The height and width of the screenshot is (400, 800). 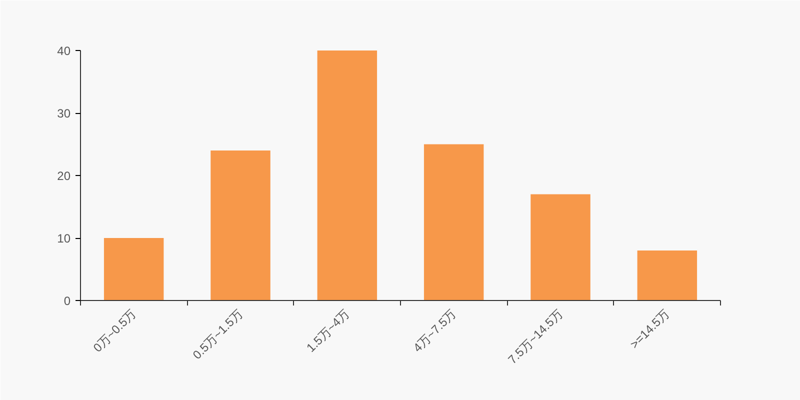 What do you see at coordinates (67, 301) in the screenshot?
I see `y-tick-label: 0` at bounding box center [67, 301].